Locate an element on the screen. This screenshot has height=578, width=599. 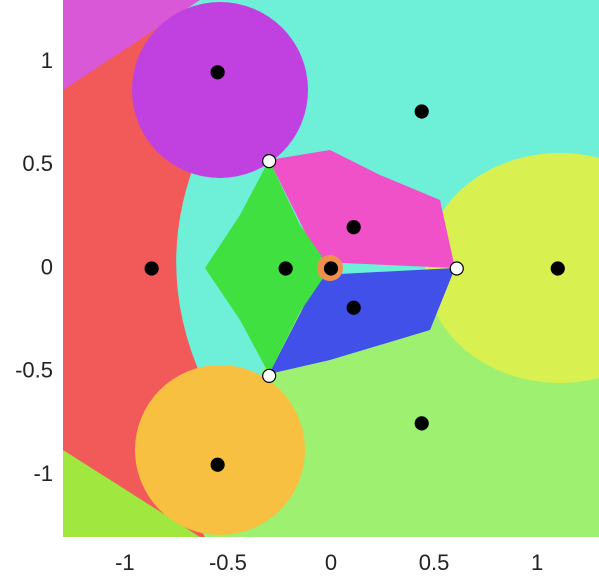
y-tick-label: -1 is located at coordinates (43, 473).